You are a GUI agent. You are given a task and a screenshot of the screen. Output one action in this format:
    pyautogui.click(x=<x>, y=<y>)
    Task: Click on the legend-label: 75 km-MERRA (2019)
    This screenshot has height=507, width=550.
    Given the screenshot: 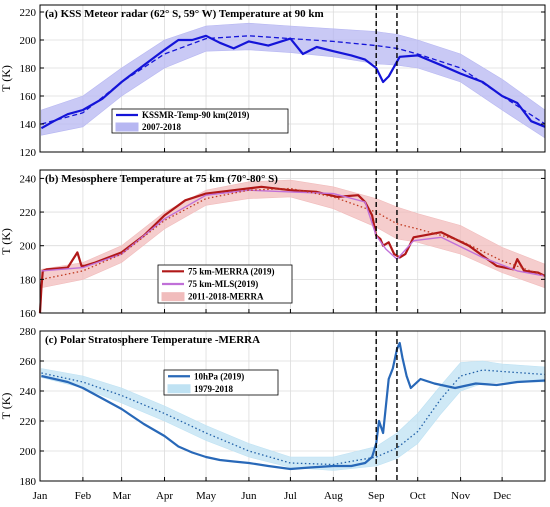 What is the action you would take?
    pyautogui.click(x=231, y=271)
    